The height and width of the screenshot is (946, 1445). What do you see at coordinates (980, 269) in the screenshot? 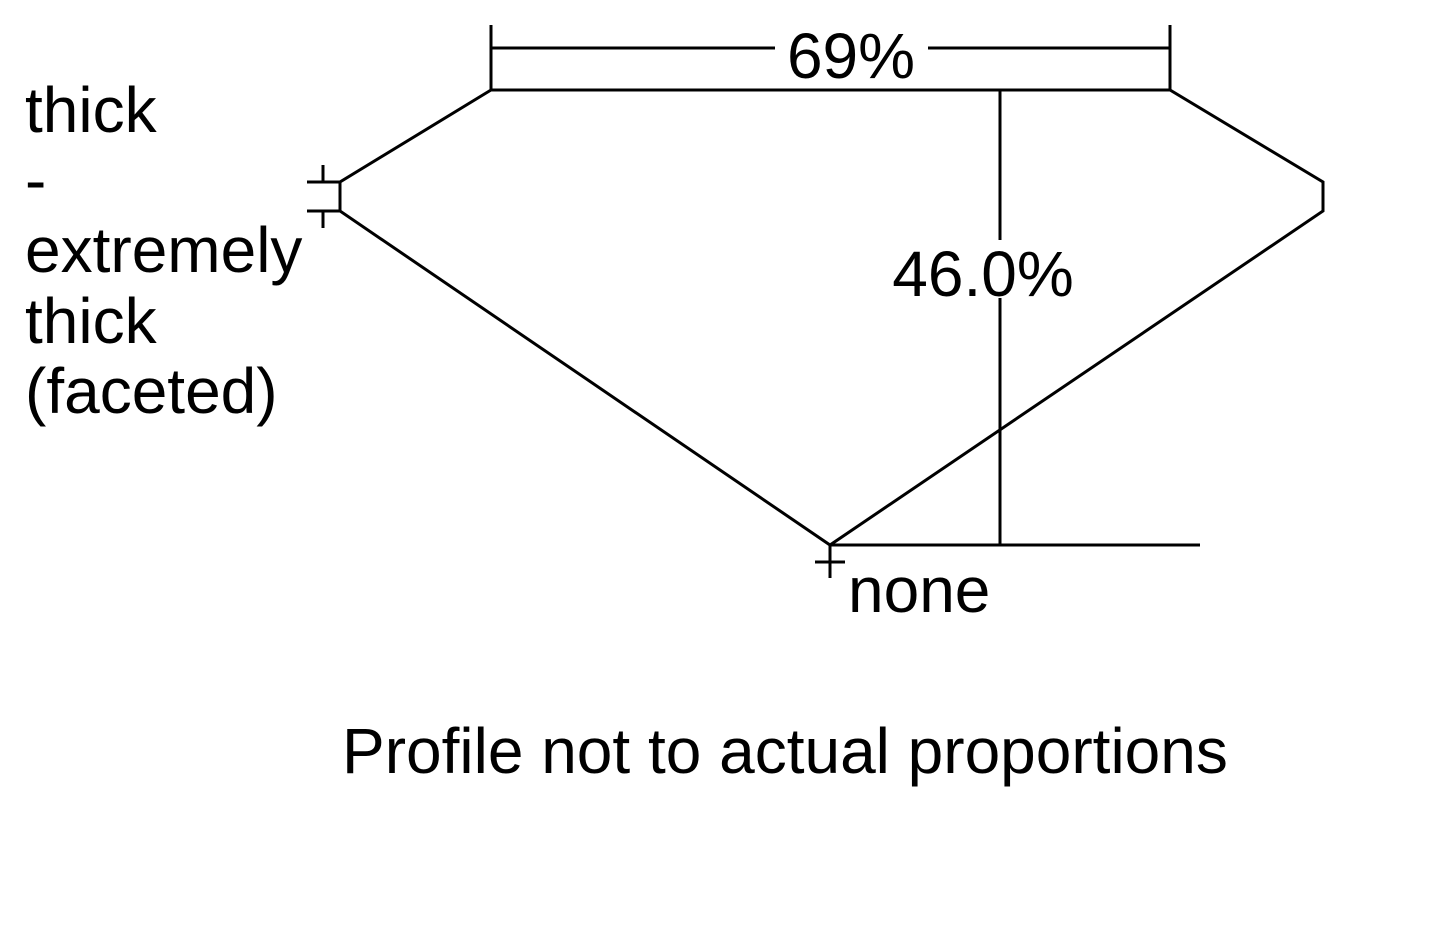
I see `depth-label-background` at bounding box center [980, 269].